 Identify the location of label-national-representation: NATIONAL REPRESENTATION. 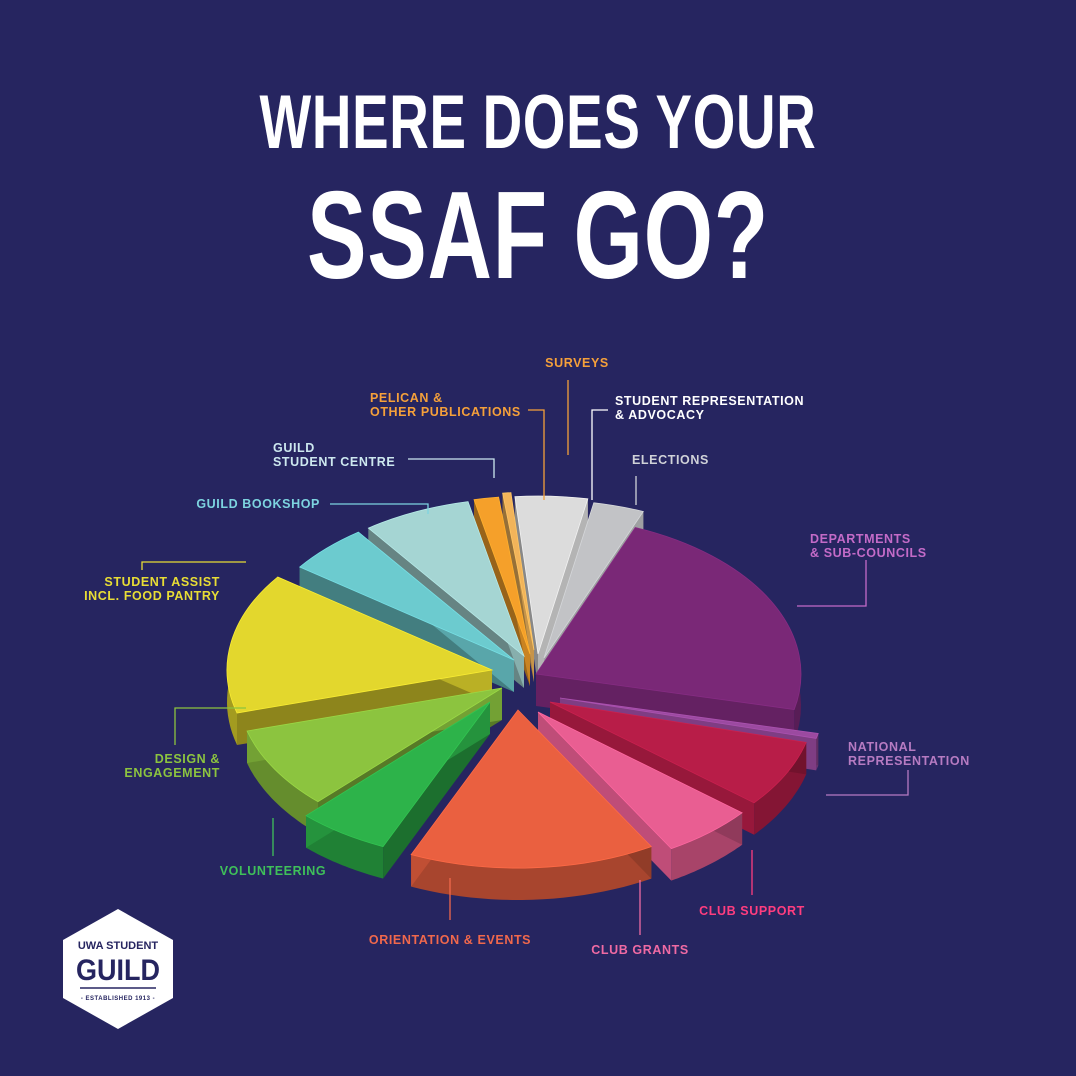
(909, 754).